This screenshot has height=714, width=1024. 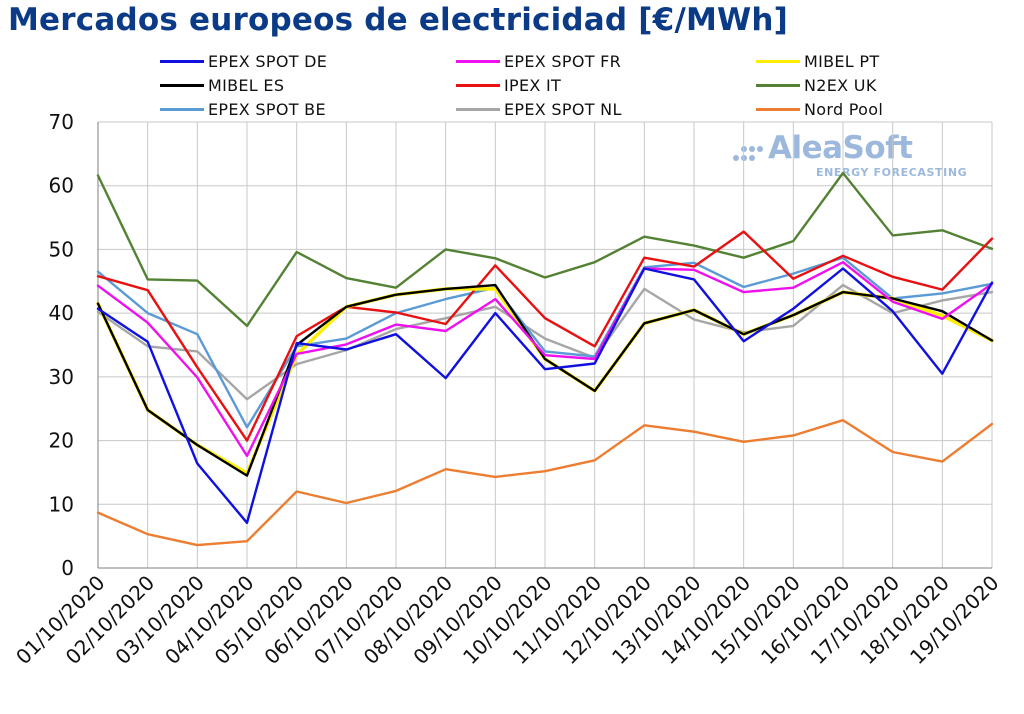 I want to click on legend-item-ipex-it: IPEX IT, so click(x=508, y=85).